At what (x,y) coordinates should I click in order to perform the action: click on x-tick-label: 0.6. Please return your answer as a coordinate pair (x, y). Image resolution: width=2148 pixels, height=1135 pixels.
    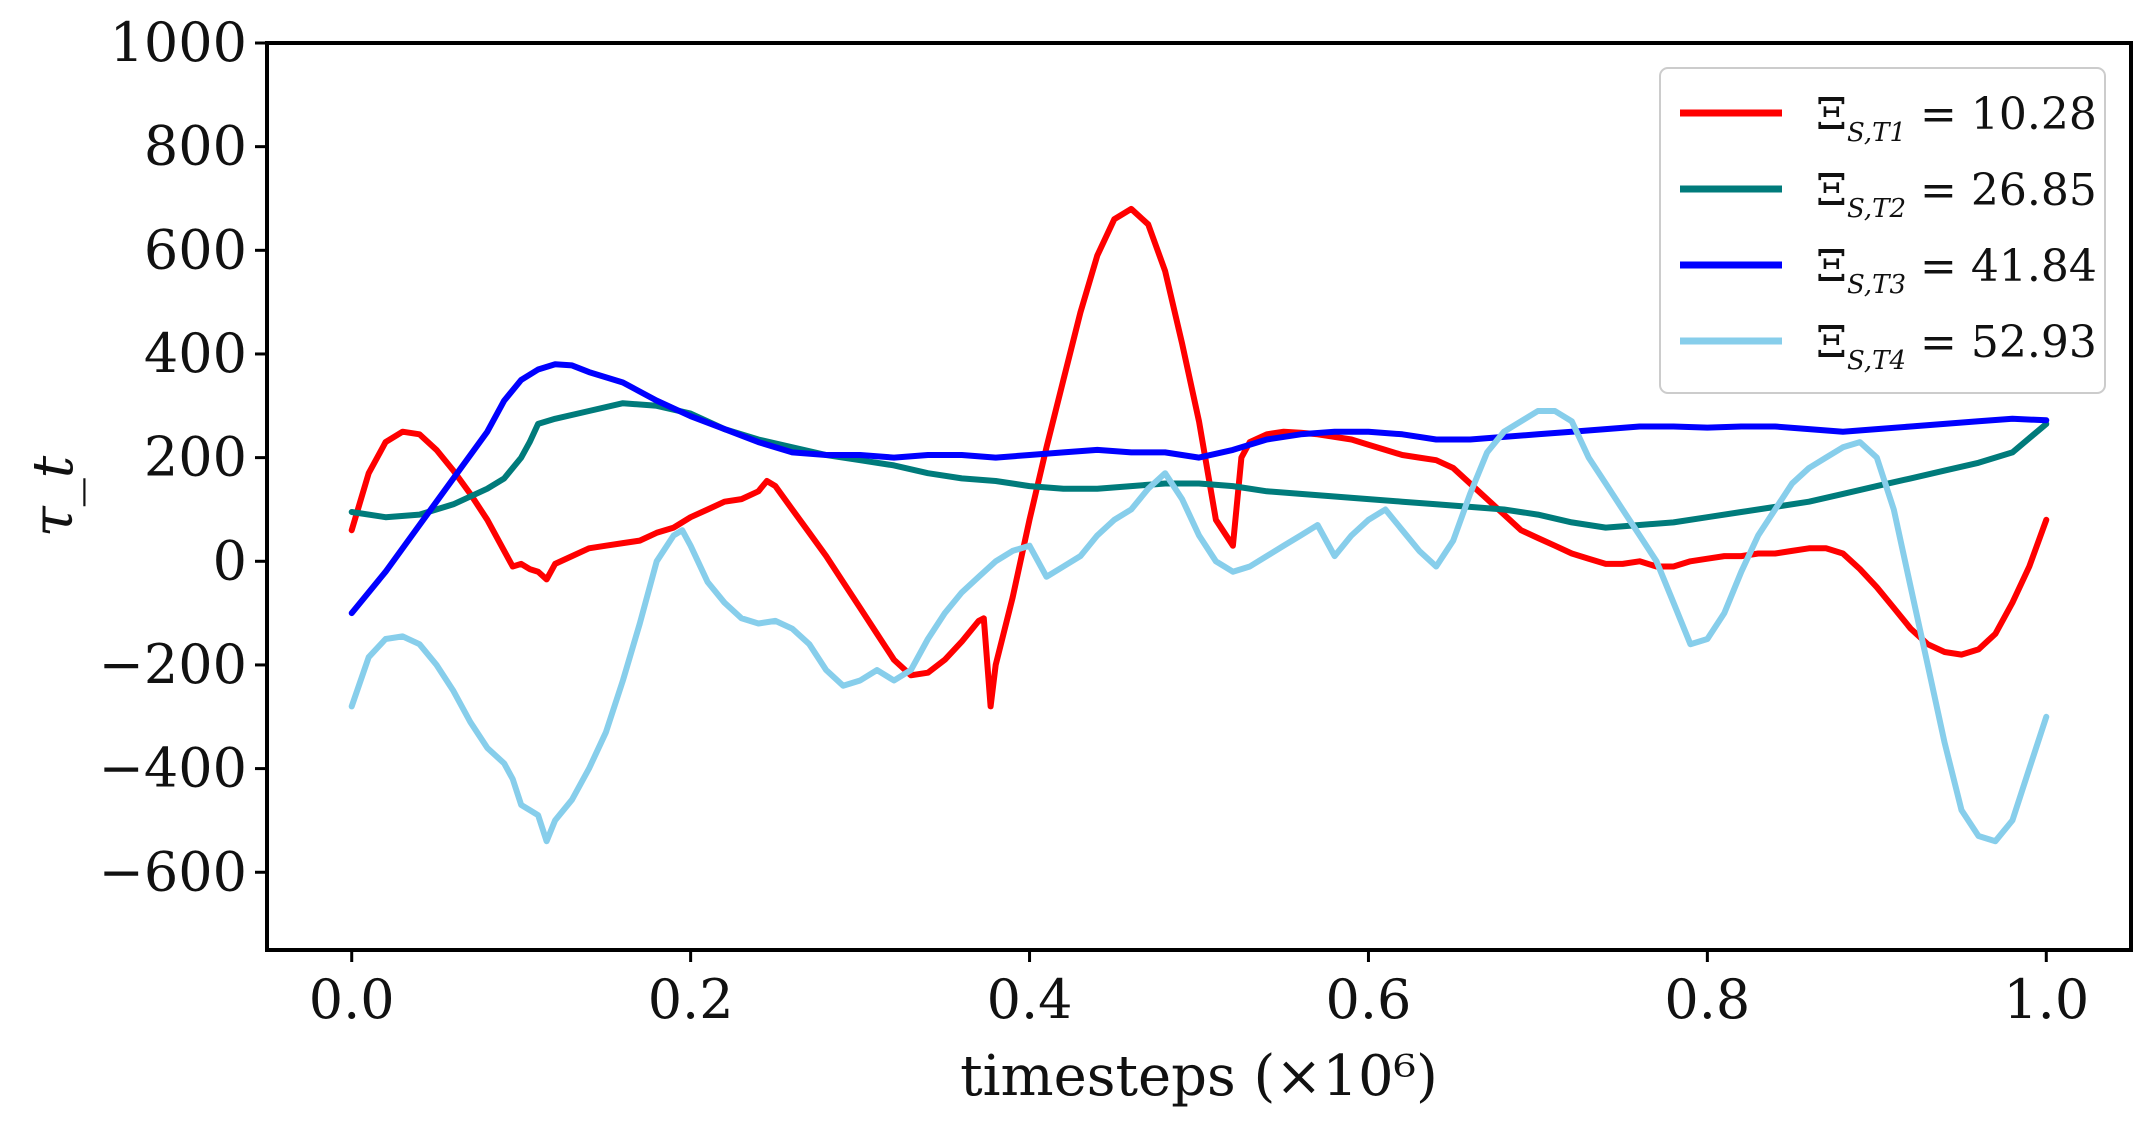
    Looking at the image, I should click on (1369, 999).